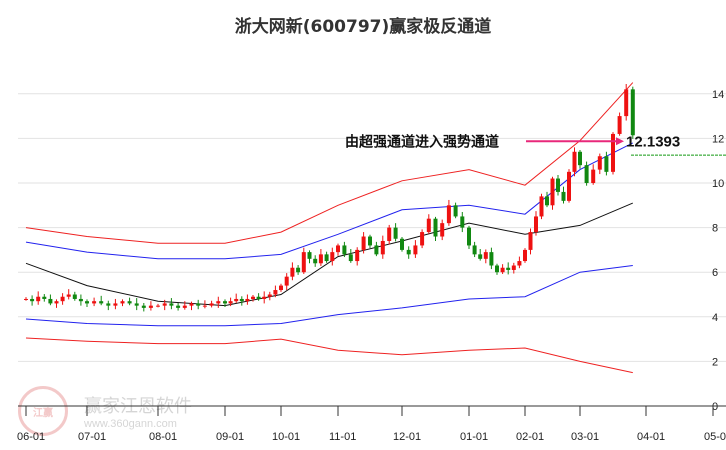  What do you see at coordinates (363, 27) in the screenshot?
I see `chart-title: 浙大网新(600797)赢家极反通道` at bounding box center [363, 27].